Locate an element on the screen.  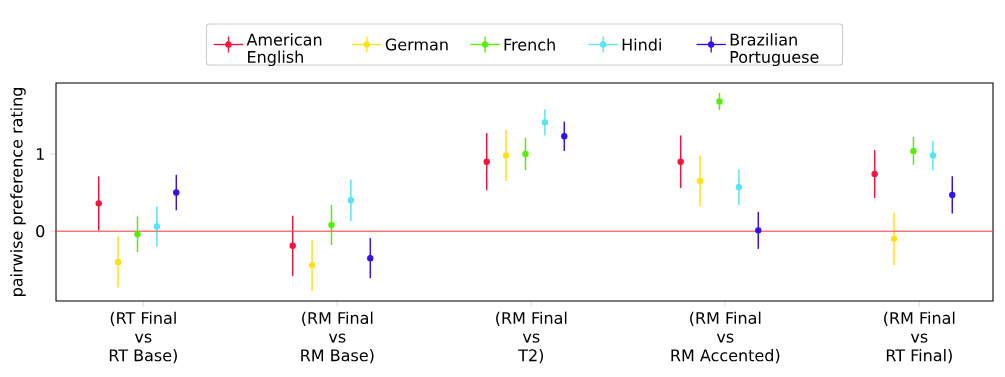
x-tick-label: (RM Final vs RT Final) is located at coordinates (919, 337).